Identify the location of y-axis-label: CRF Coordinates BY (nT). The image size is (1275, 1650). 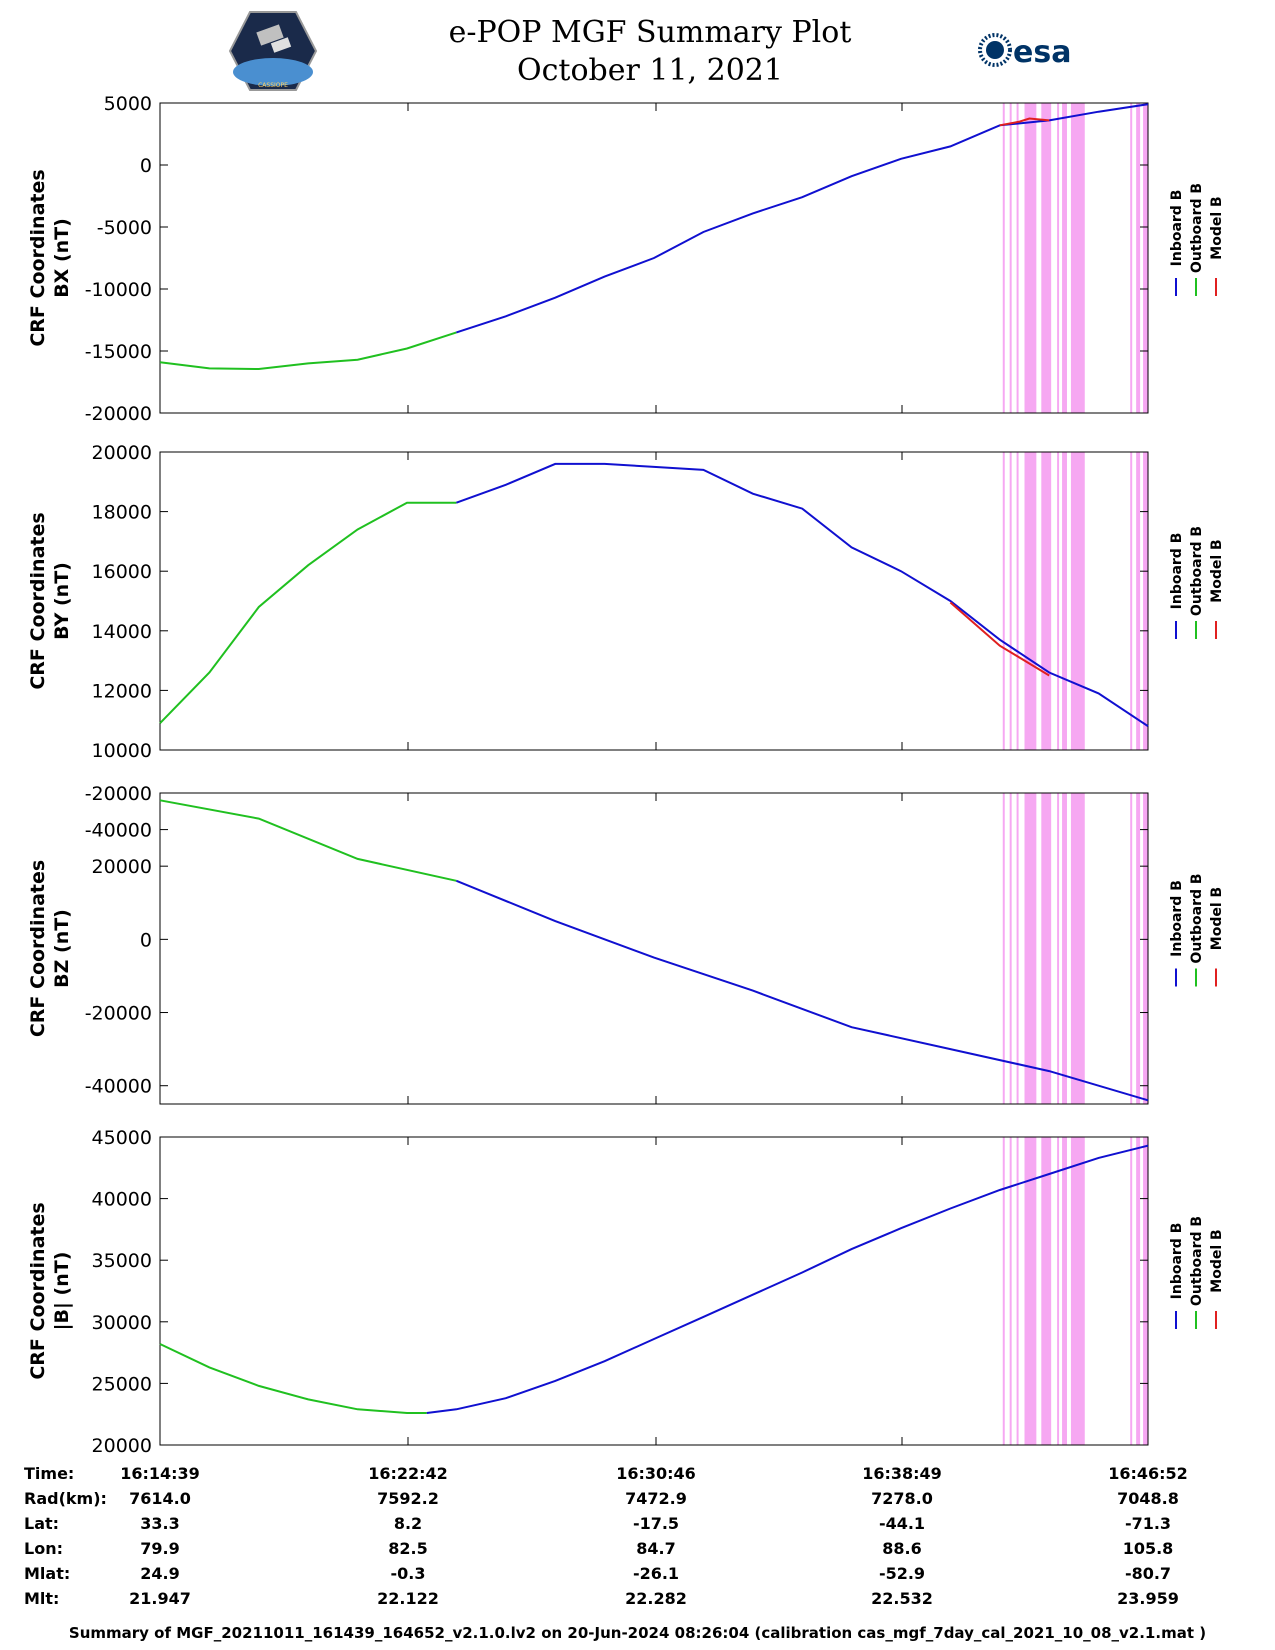
(50, 600).